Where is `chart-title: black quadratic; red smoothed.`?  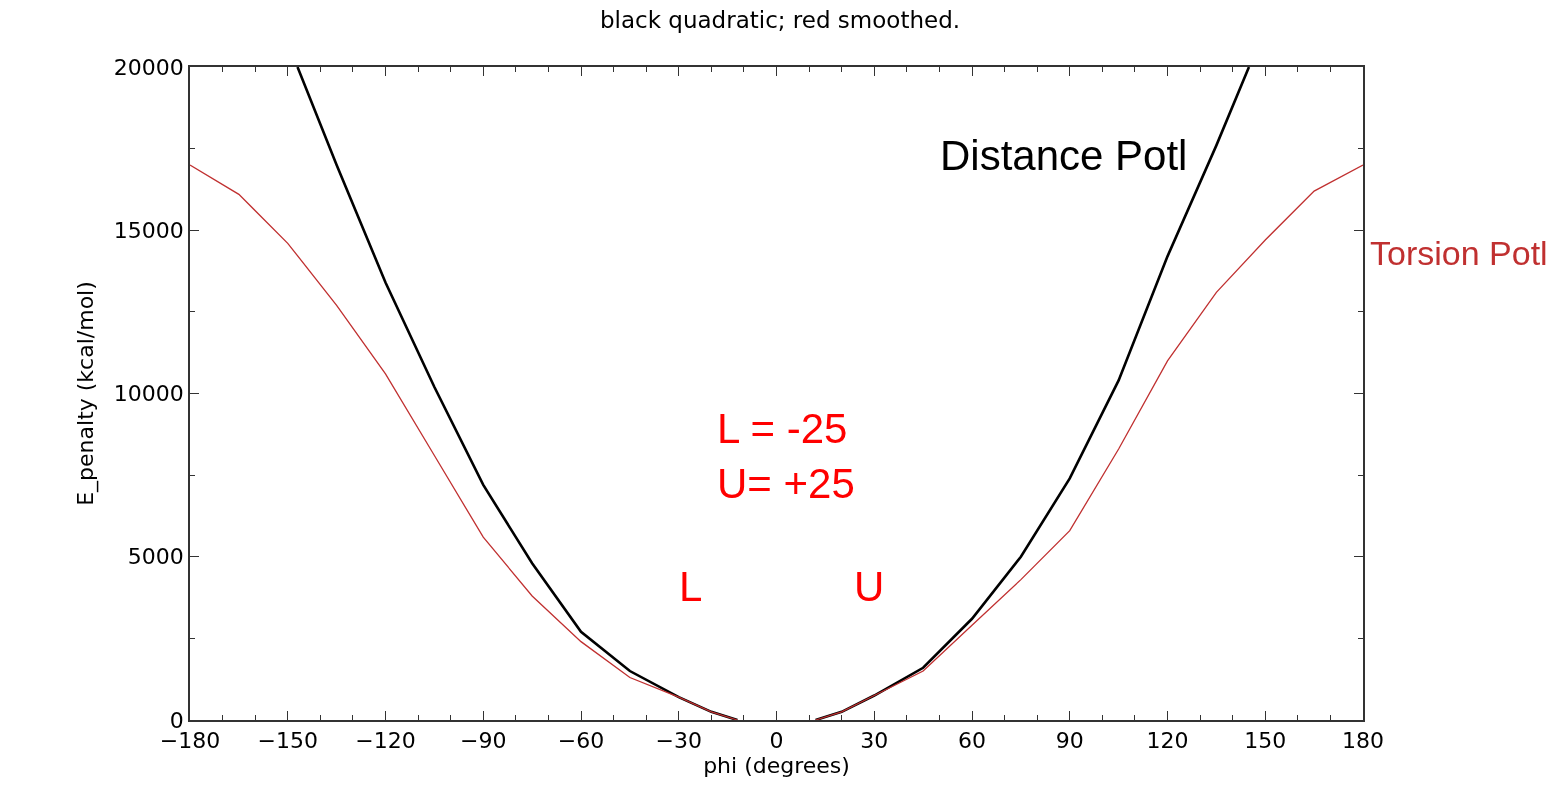
chart-title: black quadratic; red smoothed. is located at coordinates (780, 20).